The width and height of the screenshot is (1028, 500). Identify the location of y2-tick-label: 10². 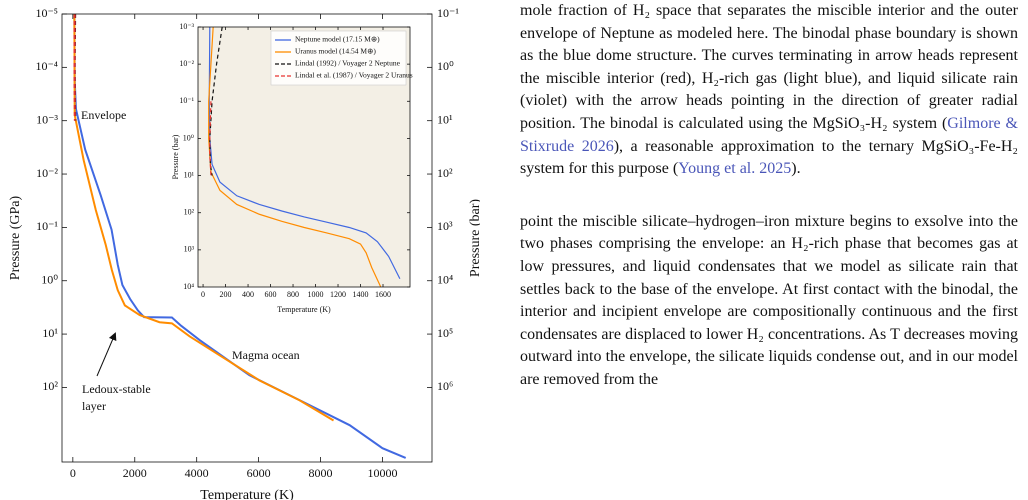
(445, 173).